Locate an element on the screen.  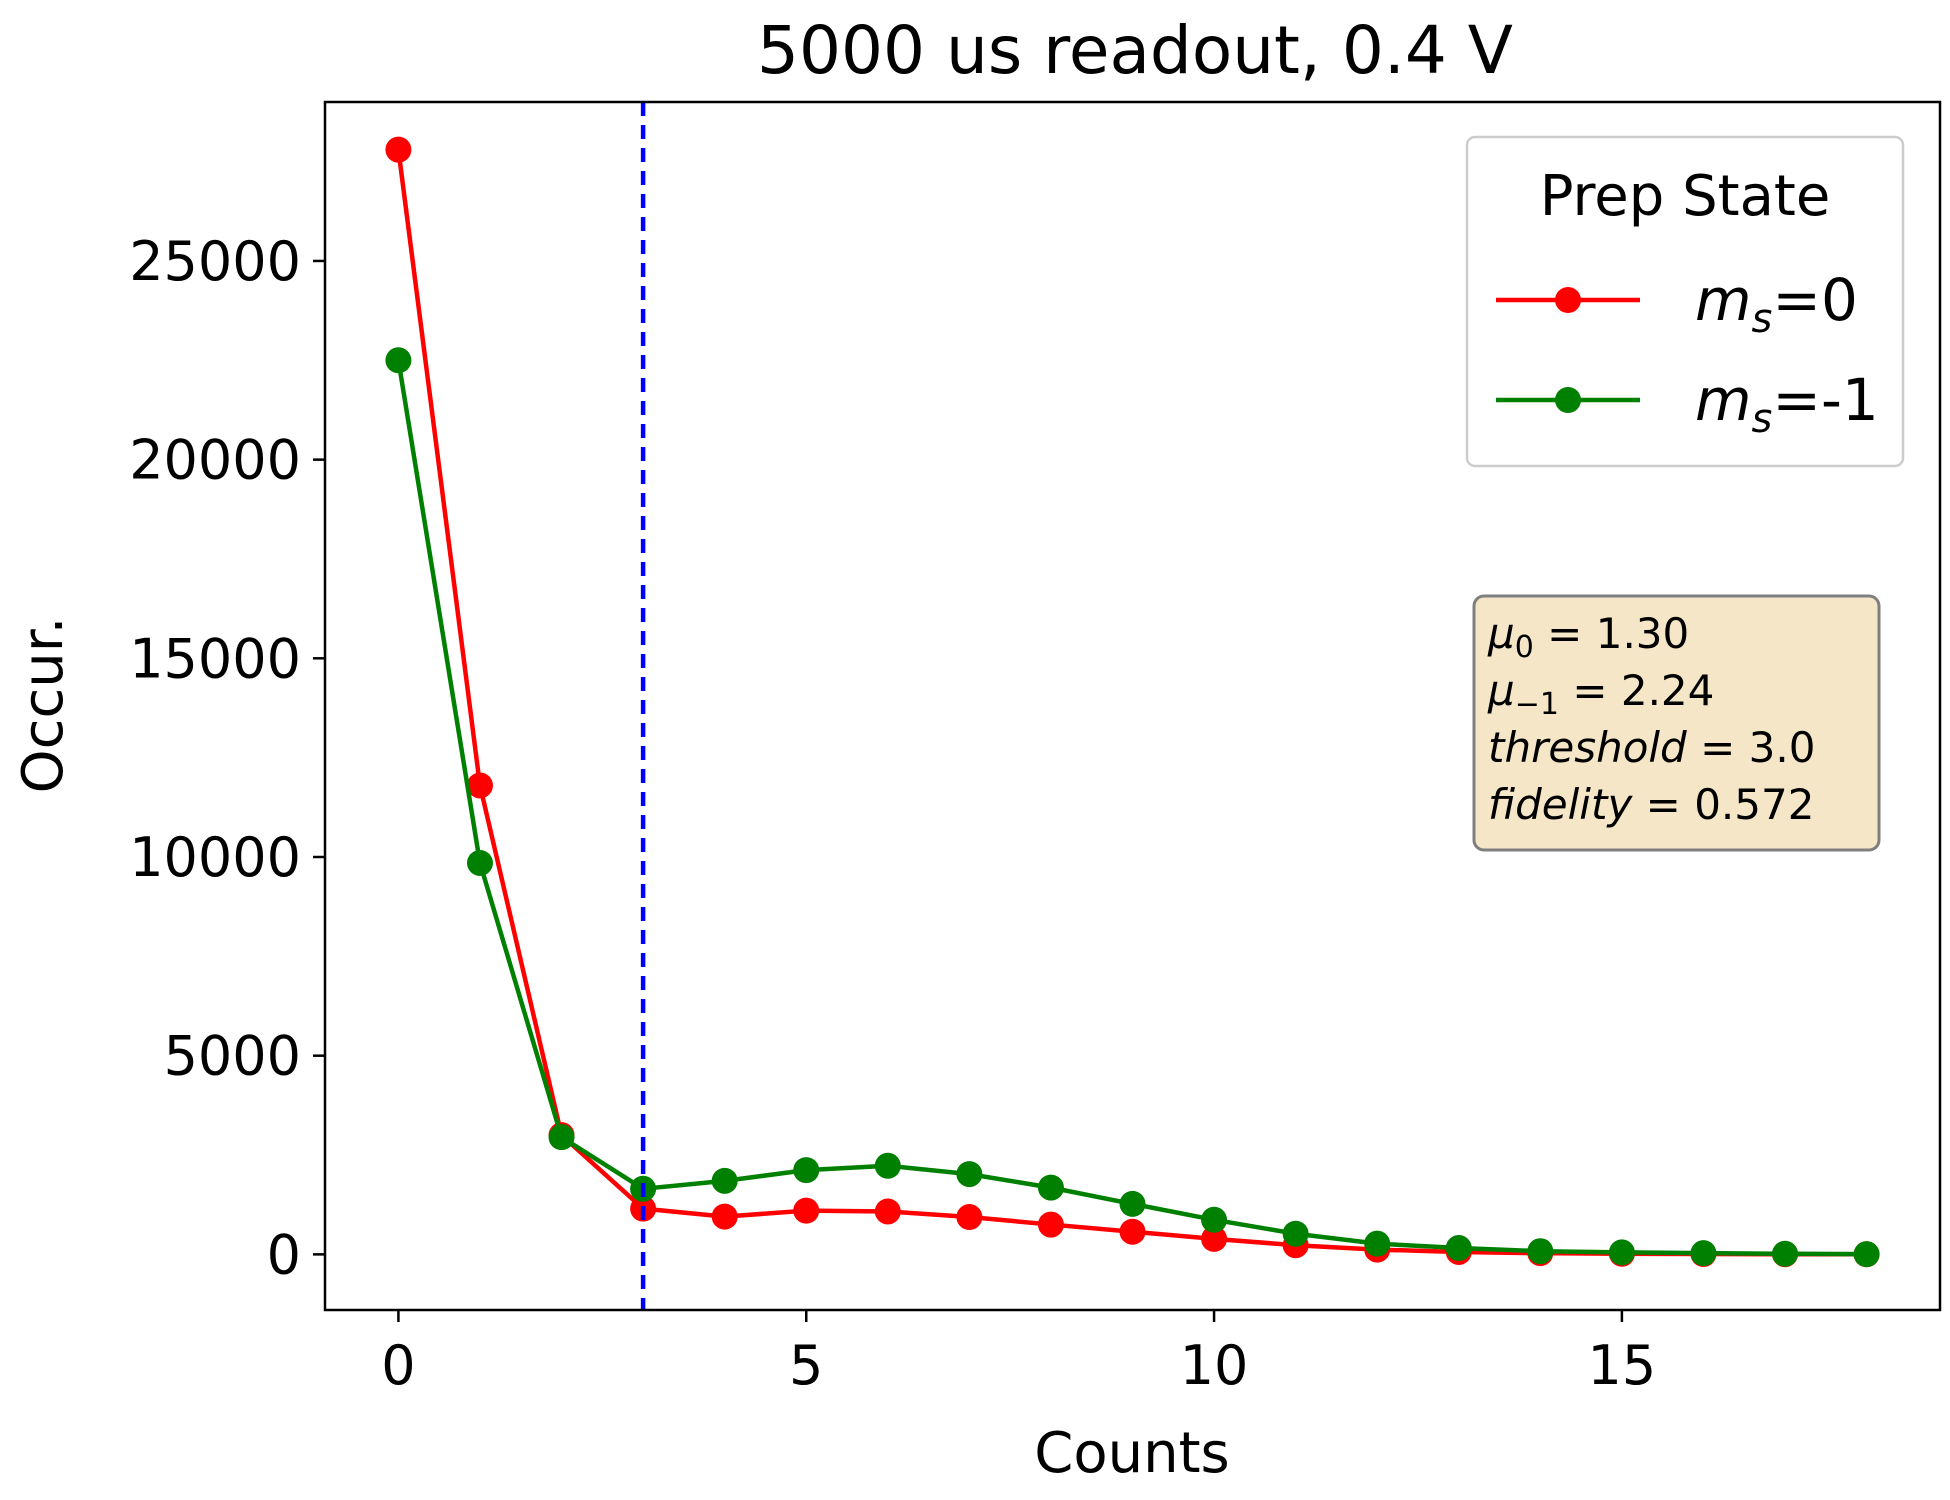
stats-box-bg is located at coordinates (1676, 723).